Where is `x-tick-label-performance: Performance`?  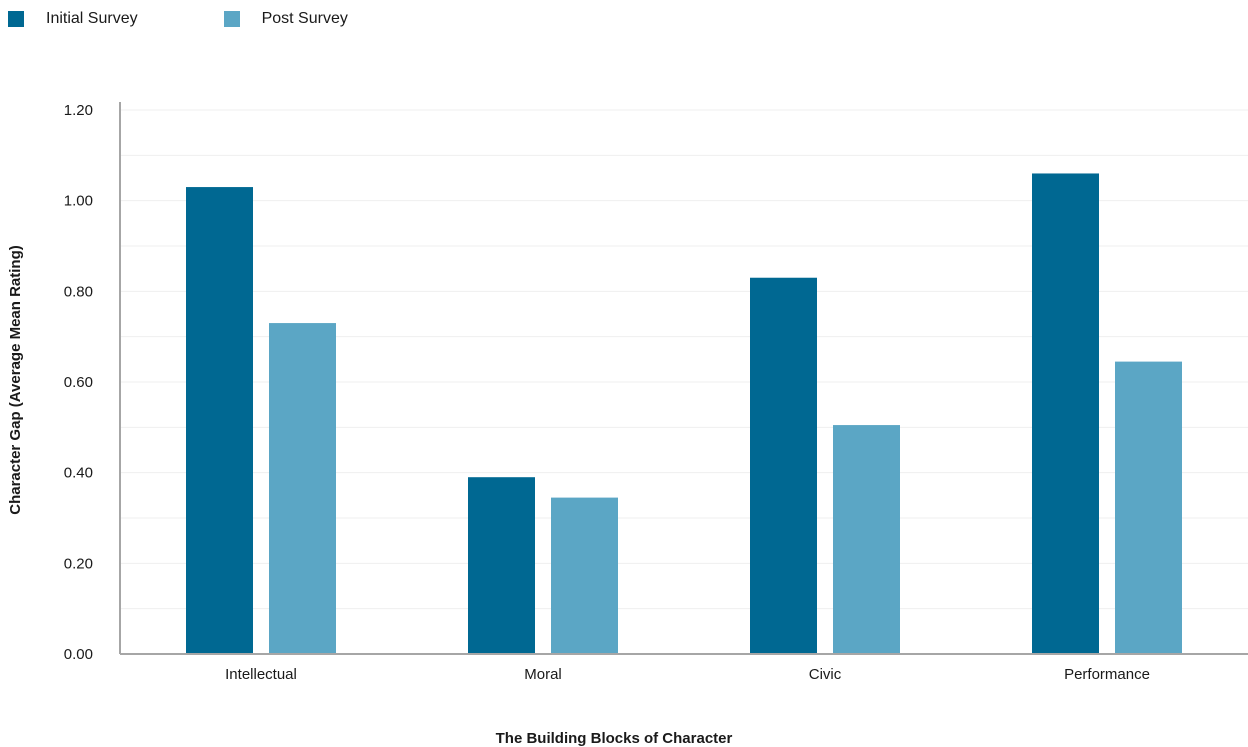 x-tick-label-performance: Performance is located at coordinates (1107, 674).